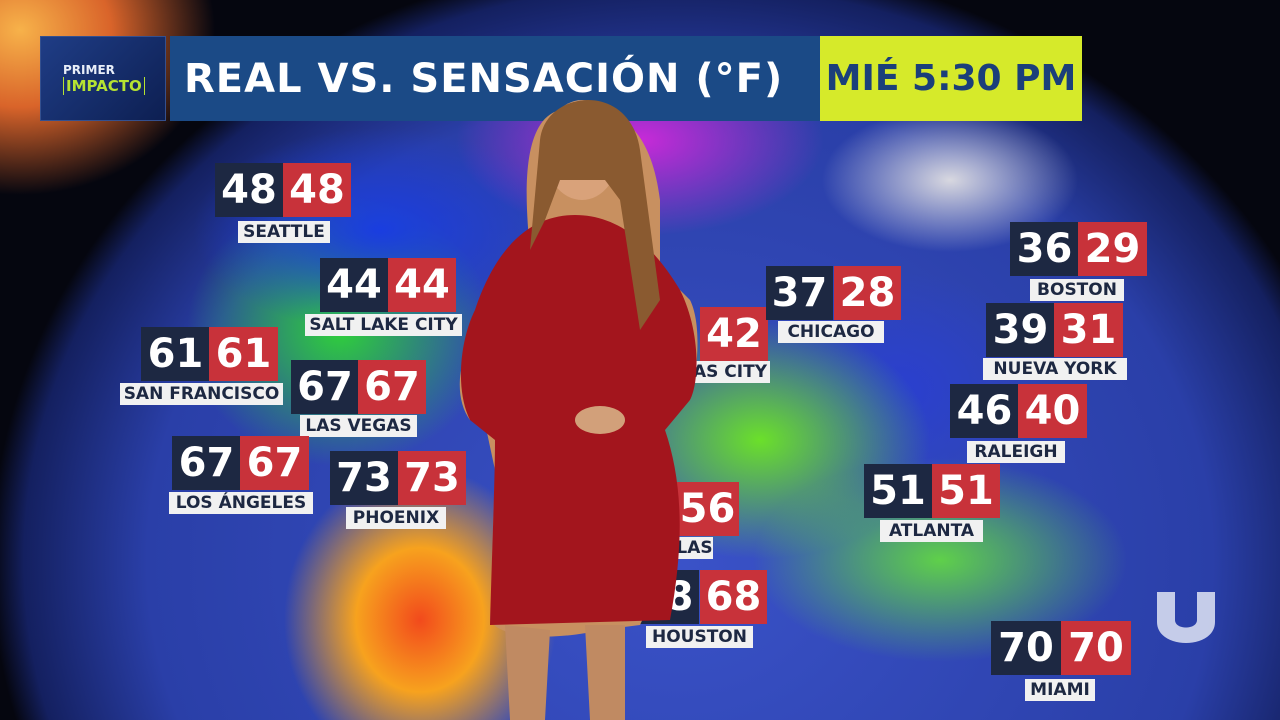 The image size is (1280, 720). What do you see at coordinates (358, 426) in the screenshot?
I see `city-label: LAS VEGAS` at bounding box center [358, 426].